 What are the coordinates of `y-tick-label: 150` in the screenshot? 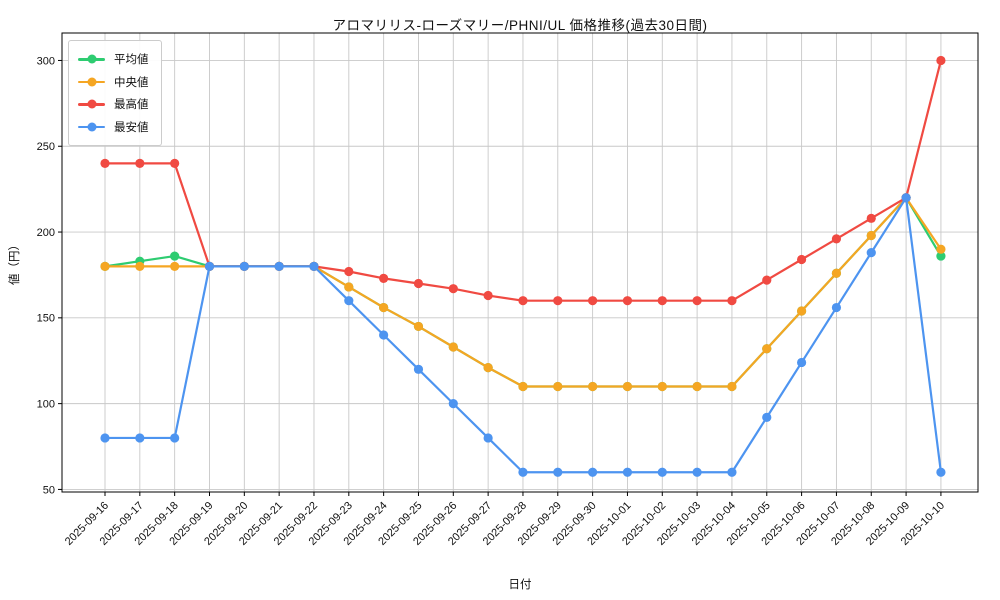 It's located at (46, 319).